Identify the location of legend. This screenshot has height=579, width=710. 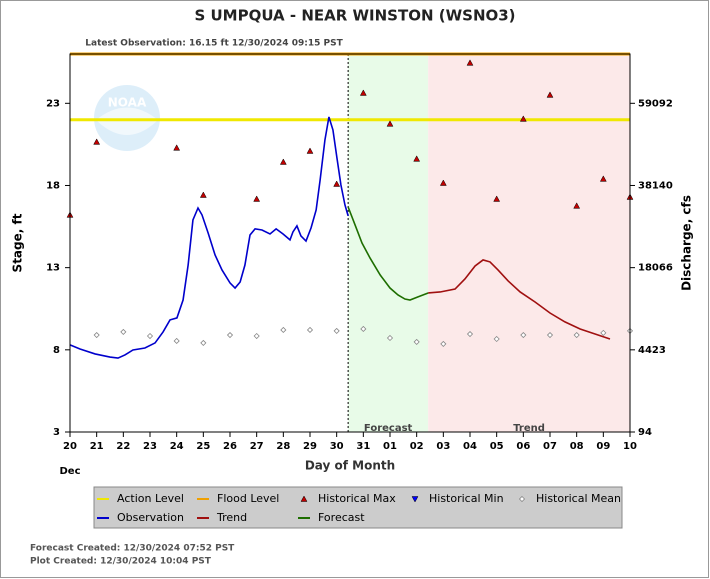
(358, 507).